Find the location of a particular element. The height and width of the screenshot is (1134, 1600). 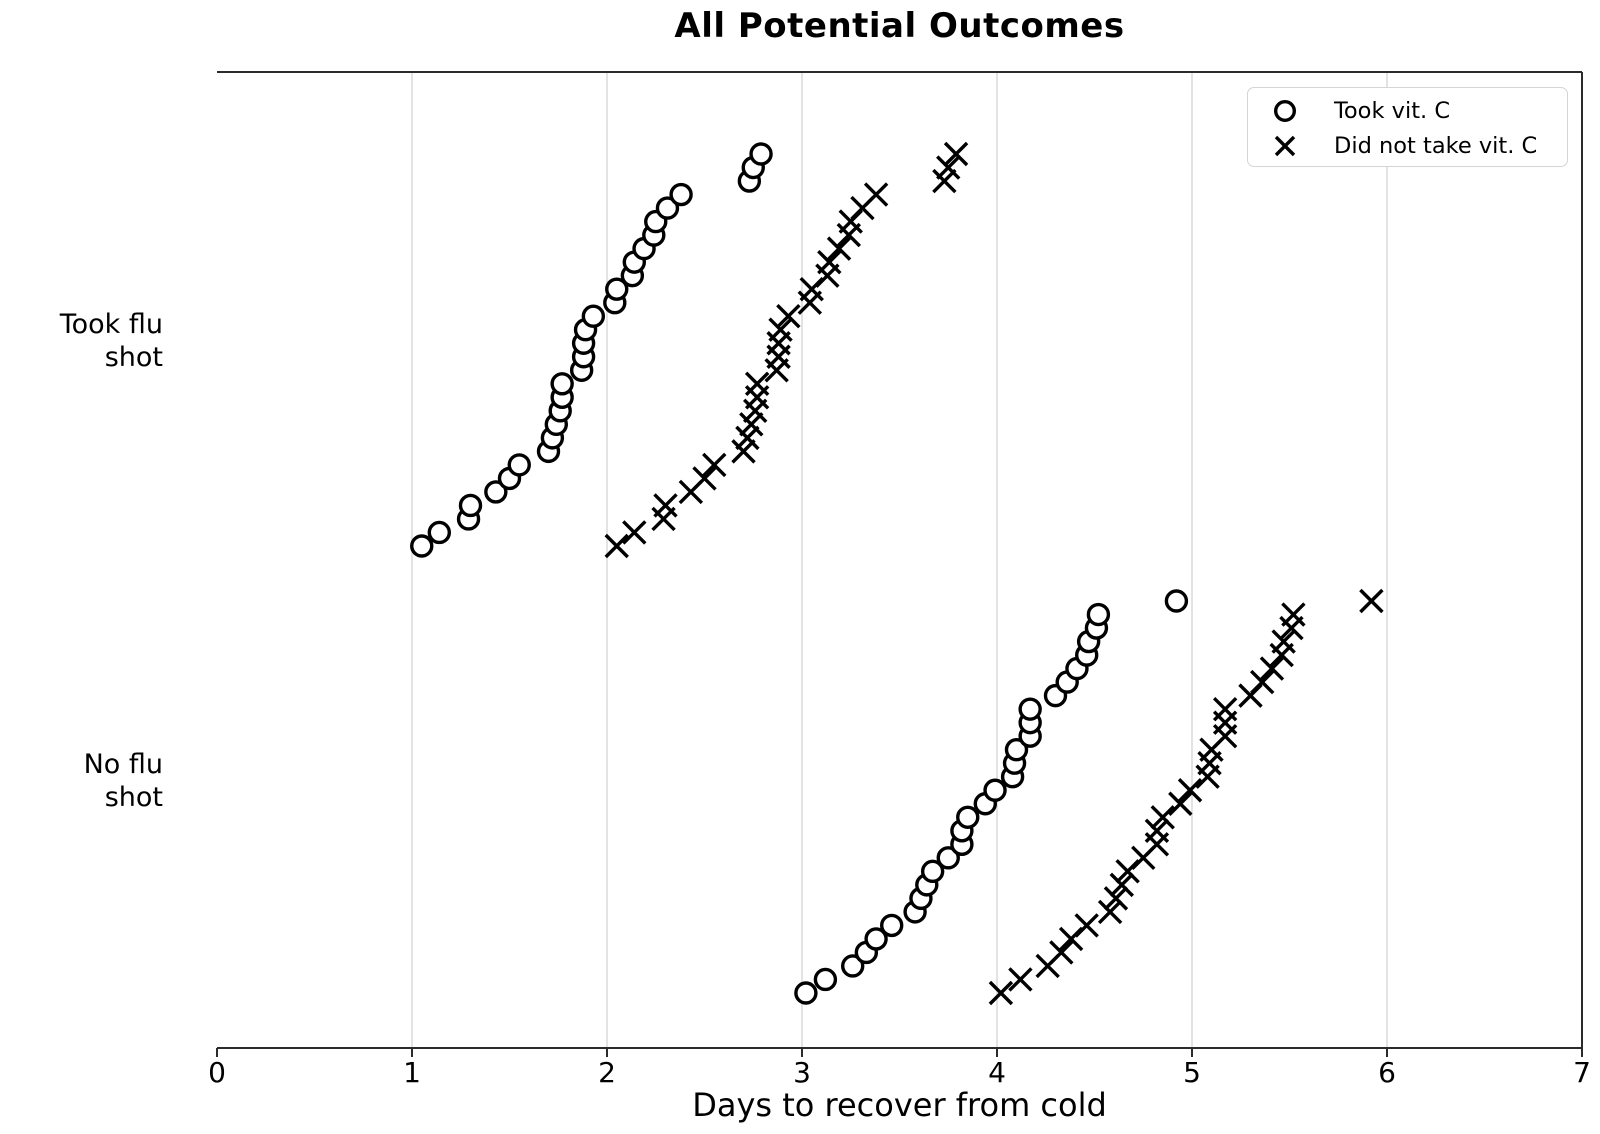

legend-label: Did not take vit. C is located at coordinates (1436, 145).